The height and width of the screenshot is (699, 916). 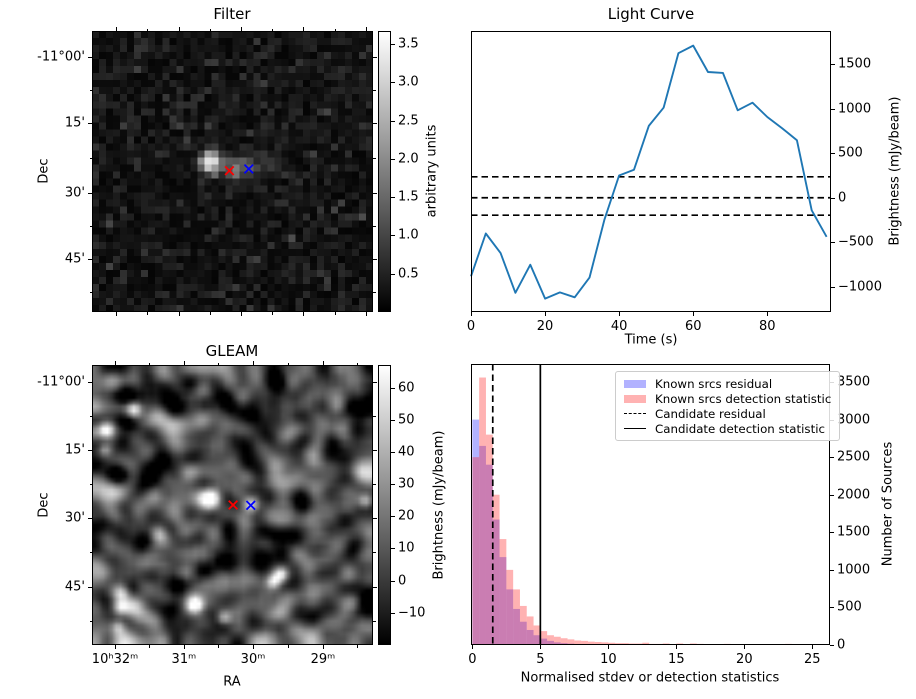 I want to click on light-curve-xlabel: Time (s), so click(x=651, y=340).